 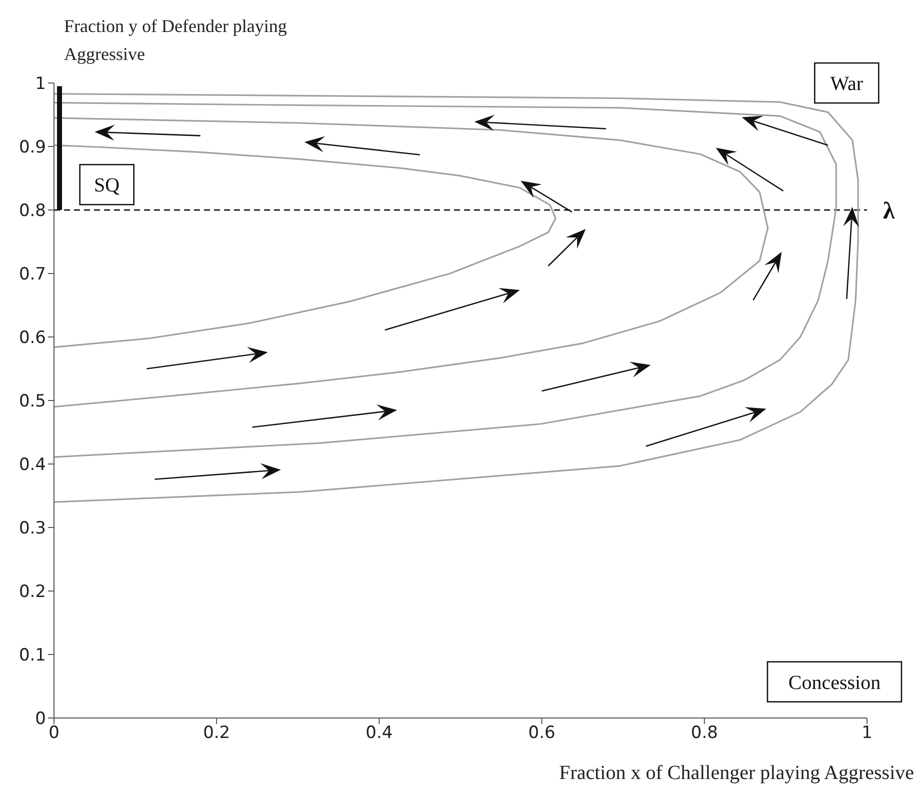 What do you see at coordinates (736, 773) in the screenshot?
I see `x-axis-title: Fraction x of Challenger playing Aggressive` at bounding box center [736, 773].